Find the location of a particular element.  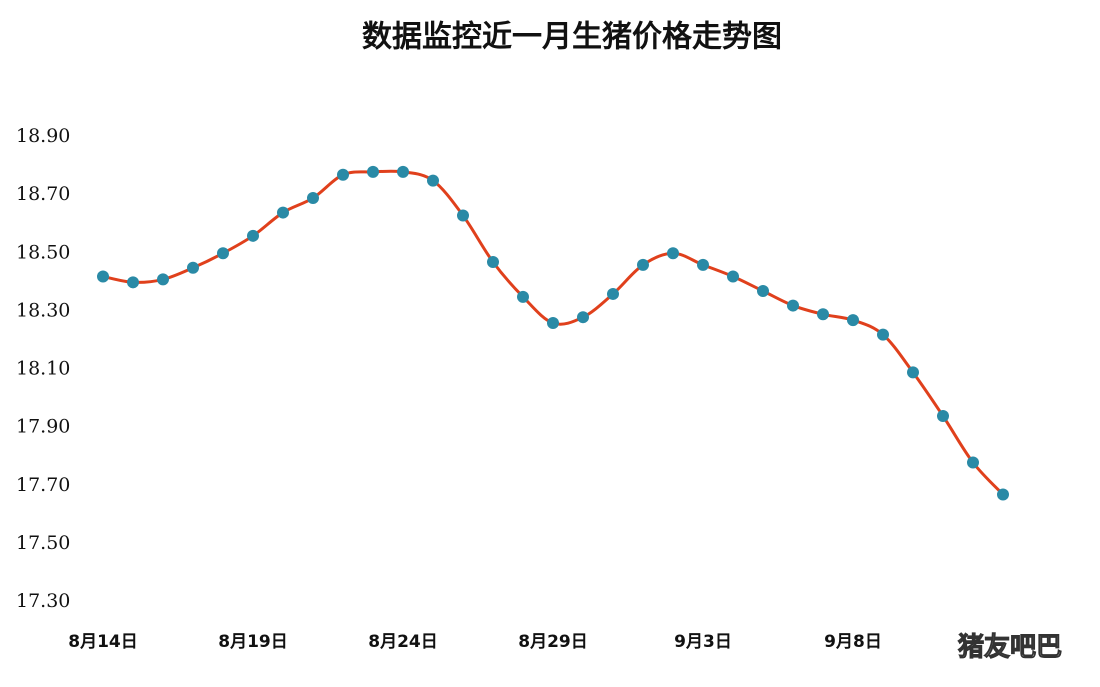

x-tick-label: 8月14日 is located at coordinates (103, 642).